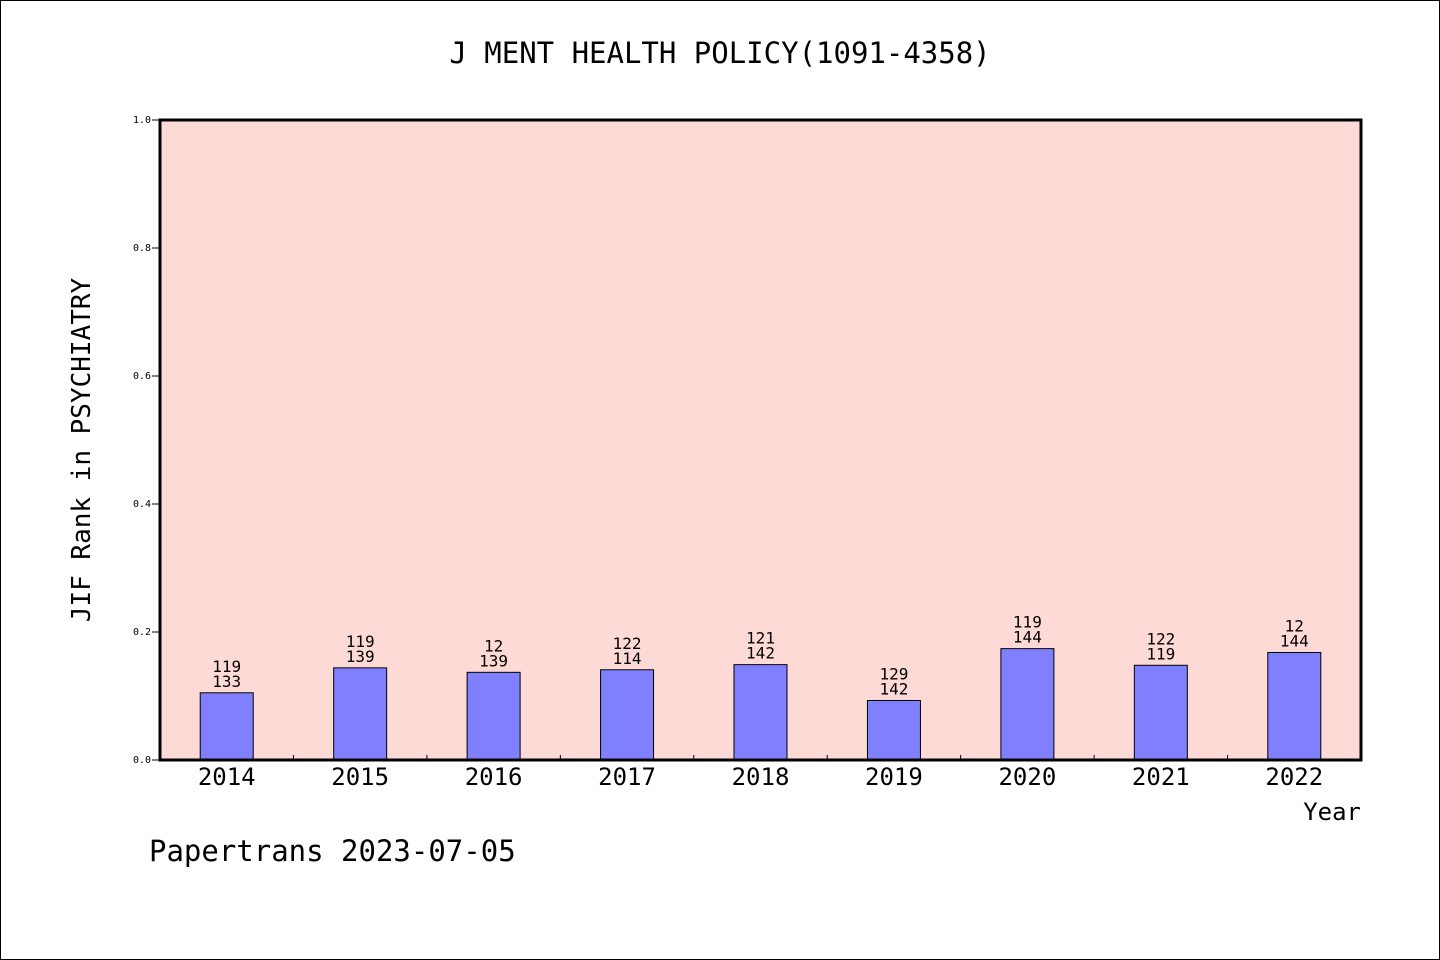  What do you see at coordinates (142, 632) in the screenshot?
I see `y-tick-label: 0.2` at bounding box center [142, 632].